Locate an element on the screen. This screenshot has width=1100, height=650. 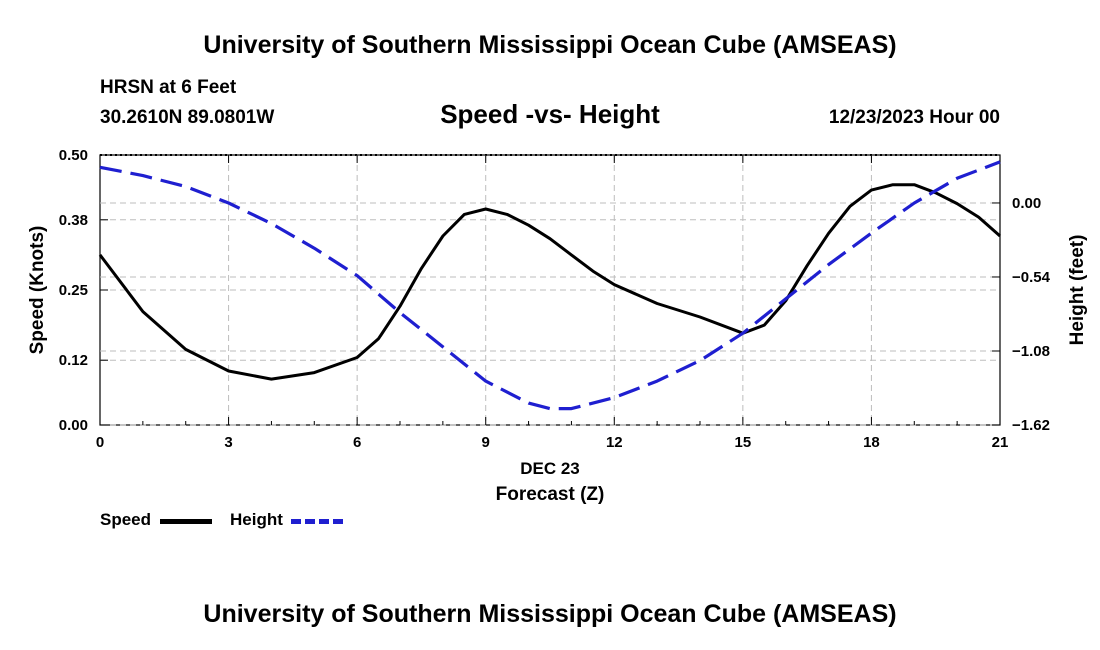
x-tick-label: 3 is located at coordinates (228, 442).